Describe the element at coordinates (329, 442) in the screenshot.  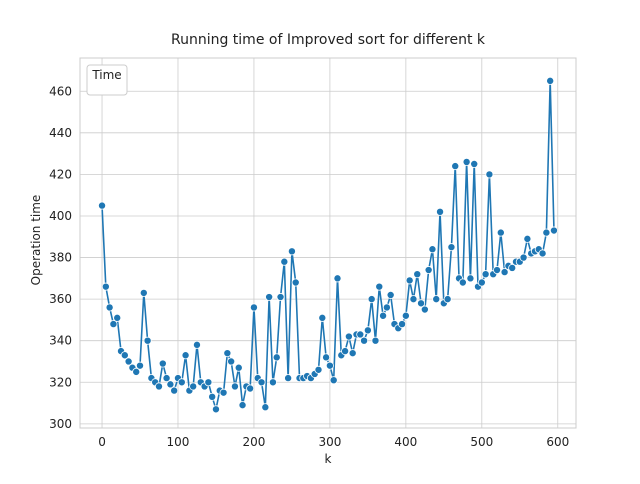
I see `x-tick-label: 300` at that location.